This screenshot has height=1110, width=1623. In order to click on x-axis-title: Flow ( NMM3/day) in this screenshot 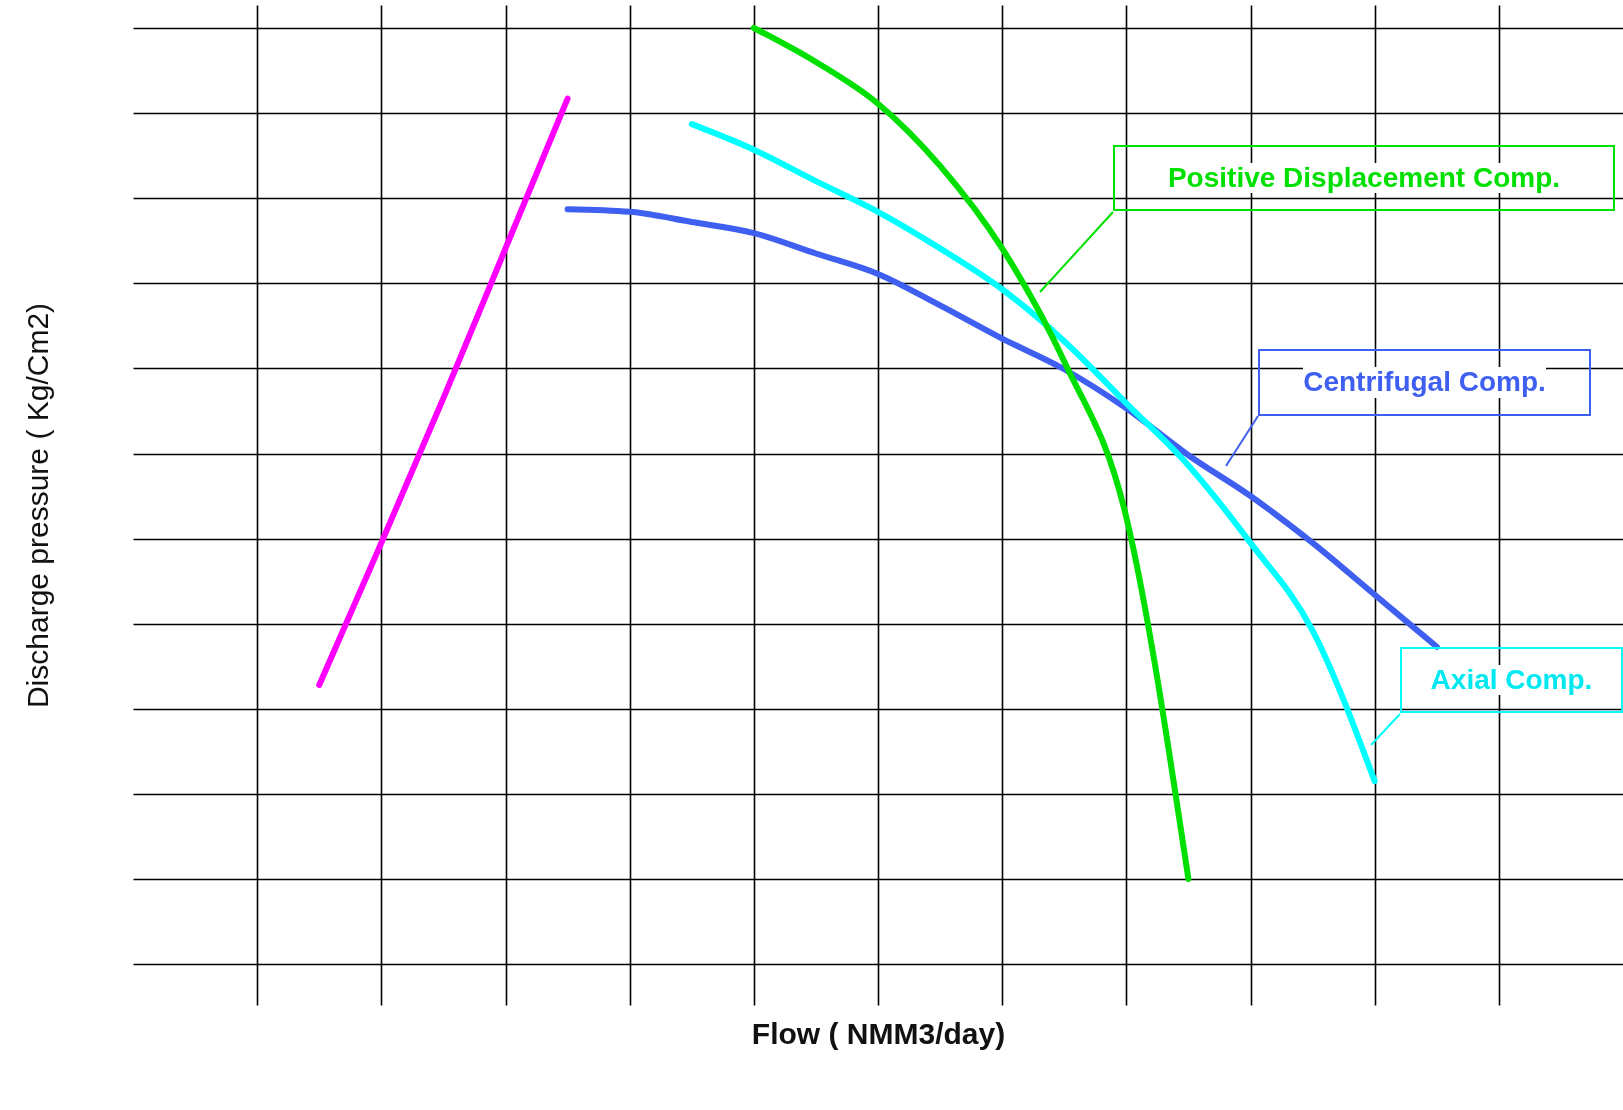, I will do `click(878, 1033)`.